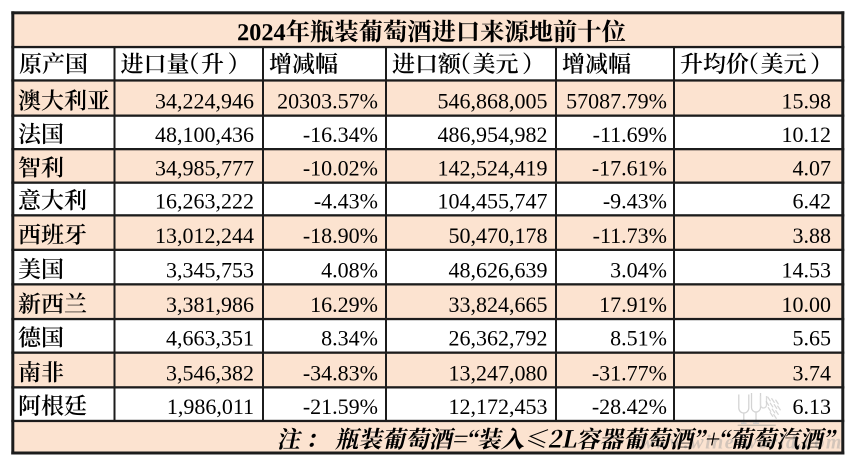 Image resolution: width=854 pixels, height=472 pixels. Describe the element at coordinates (349, 269) in the screenshot. I see `svg-text: 4.08%` at that location.